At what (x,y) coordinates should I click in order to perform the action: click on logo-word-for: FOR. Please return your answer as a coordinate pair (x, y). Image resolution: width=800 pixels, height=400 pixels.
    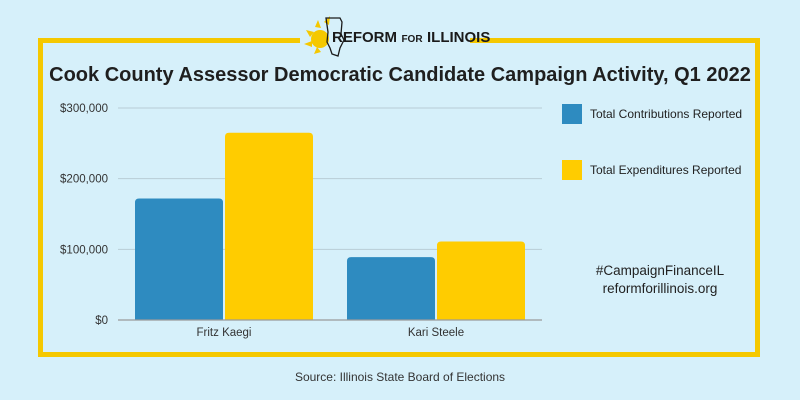
    Looking at the image, I should click on (412, 39).